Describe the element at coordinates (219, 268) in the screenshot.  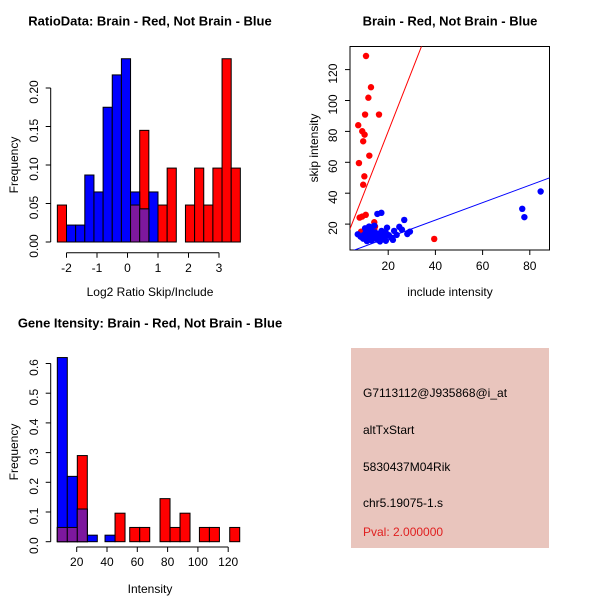
I see `svg-text: 3` at that location.